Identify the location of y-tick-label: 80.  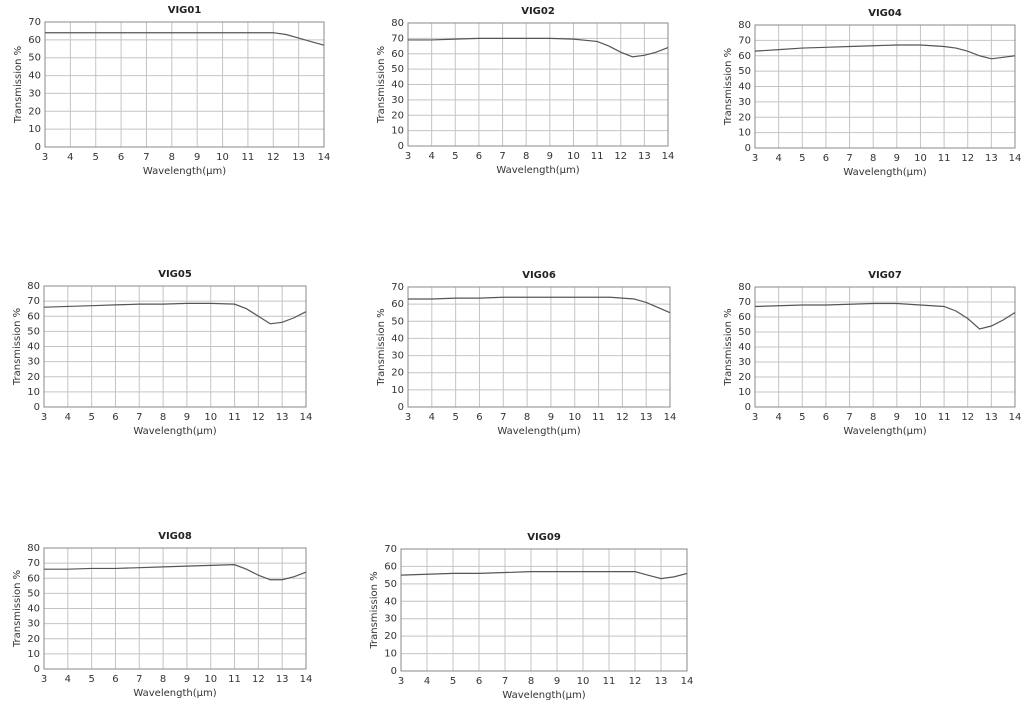
(744, 25).